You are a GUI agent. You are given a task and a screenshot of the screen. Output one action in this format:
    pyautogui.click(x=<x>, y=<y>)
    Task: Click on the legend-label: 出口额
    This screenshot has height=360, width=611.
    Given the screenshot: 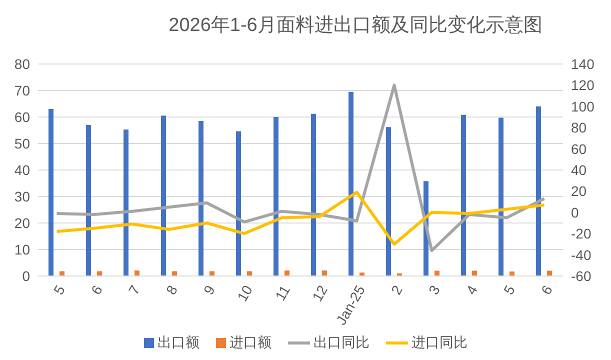 What is the action you would take?
    pyautogui.click(x=179, y=343)
    